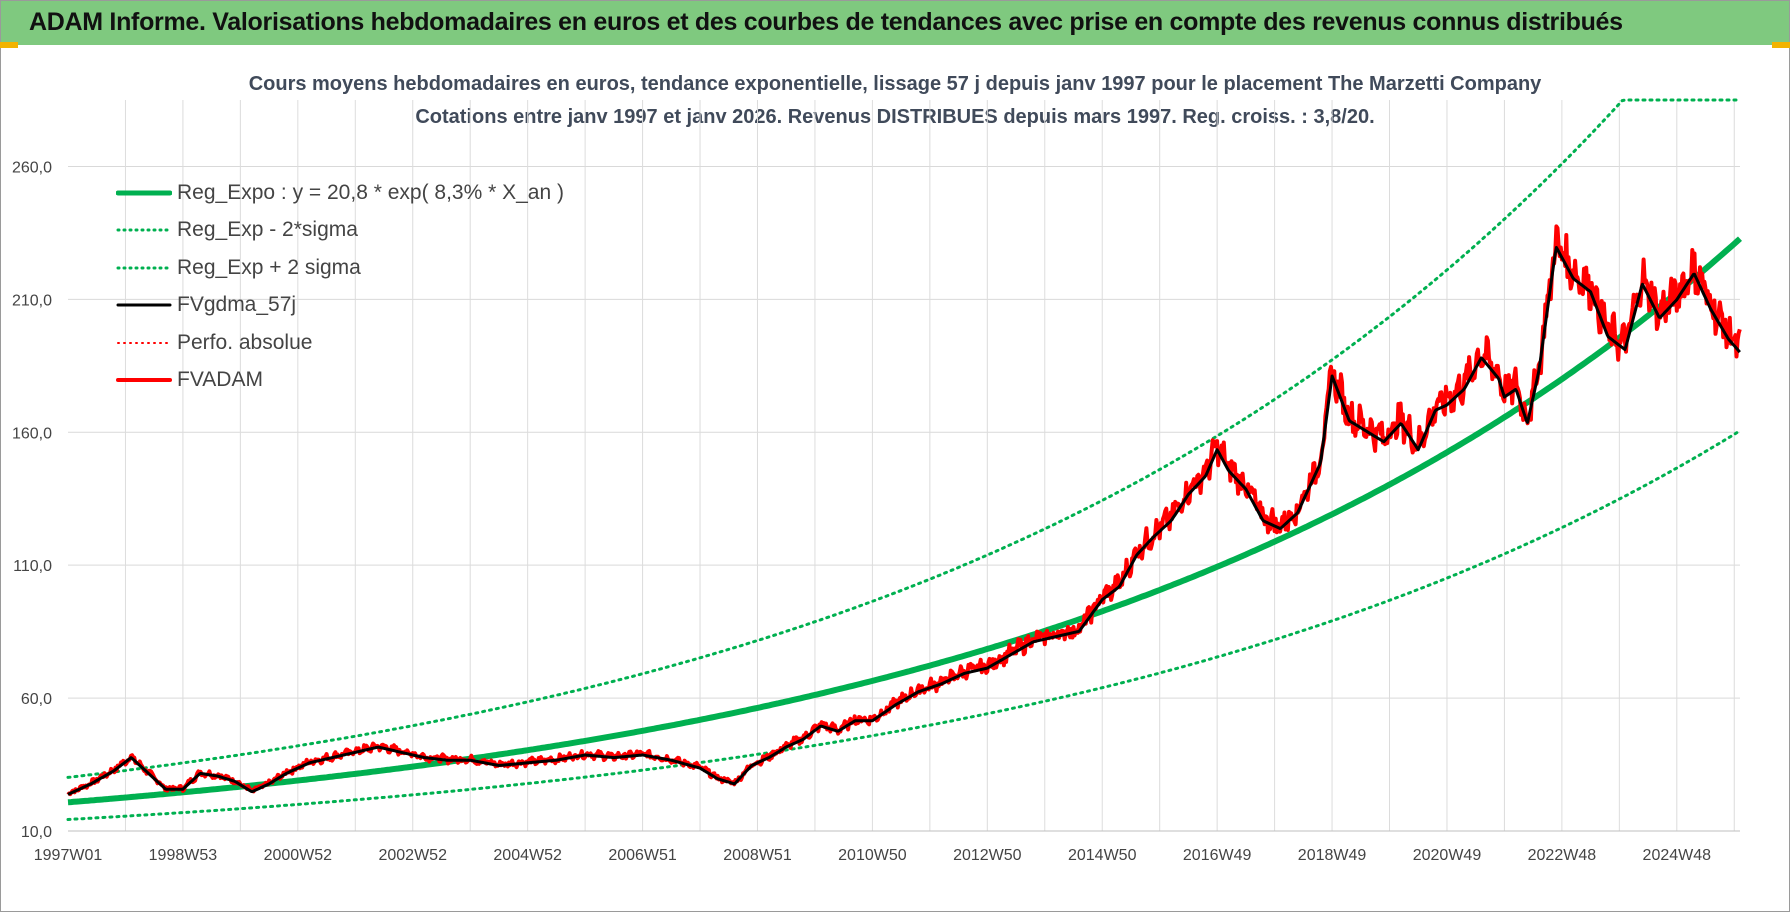 The image size is (1790, 912). I want to click on x-tick-label: 2006W51, so click(642, 855).